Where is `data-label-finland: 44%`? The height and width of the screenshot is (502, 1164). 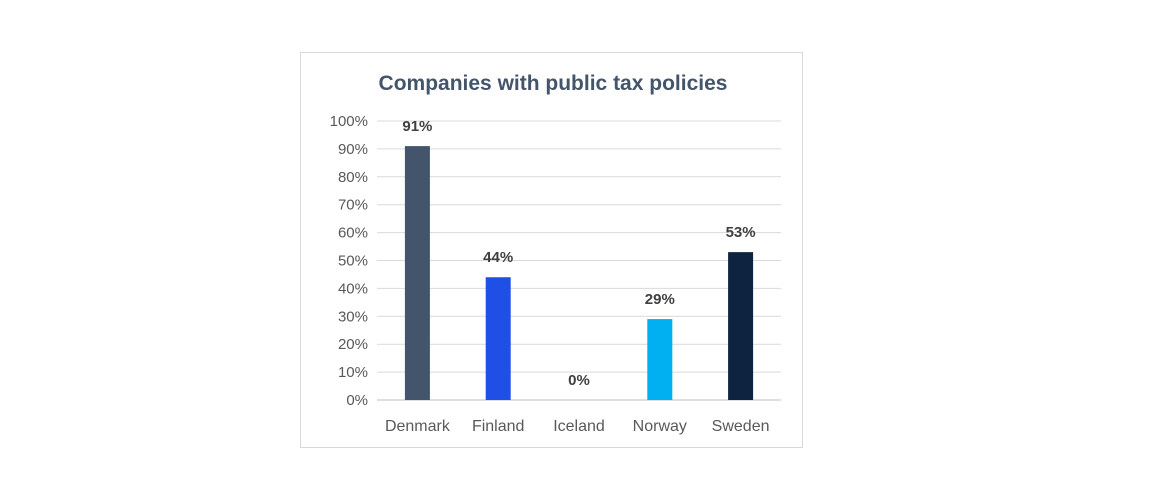 data-label-finland: 44% is located at coordinates (498, 257).